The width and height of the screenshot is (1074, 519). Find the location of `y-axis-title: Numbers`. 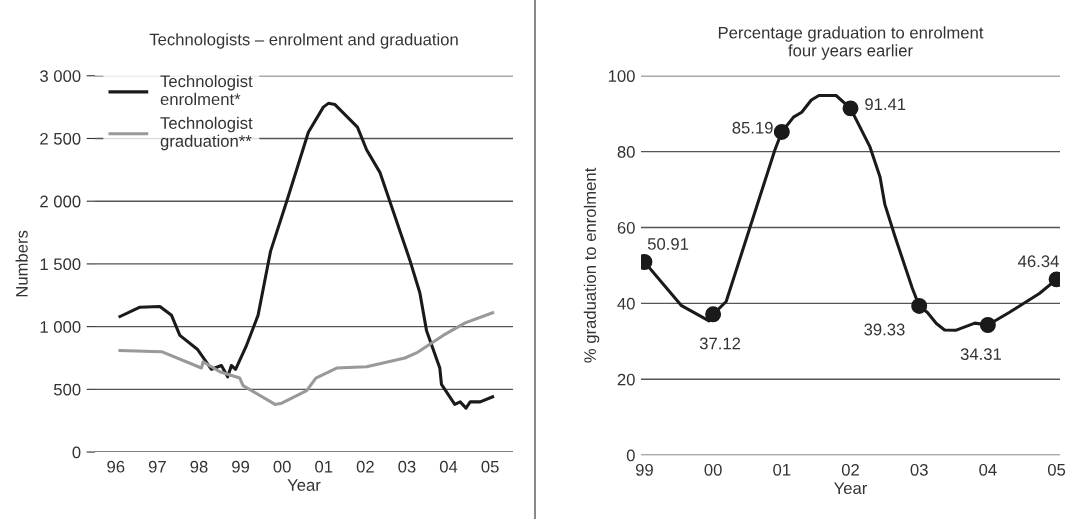

y-axis-title: Numbers is located at coordinates (21, 263).